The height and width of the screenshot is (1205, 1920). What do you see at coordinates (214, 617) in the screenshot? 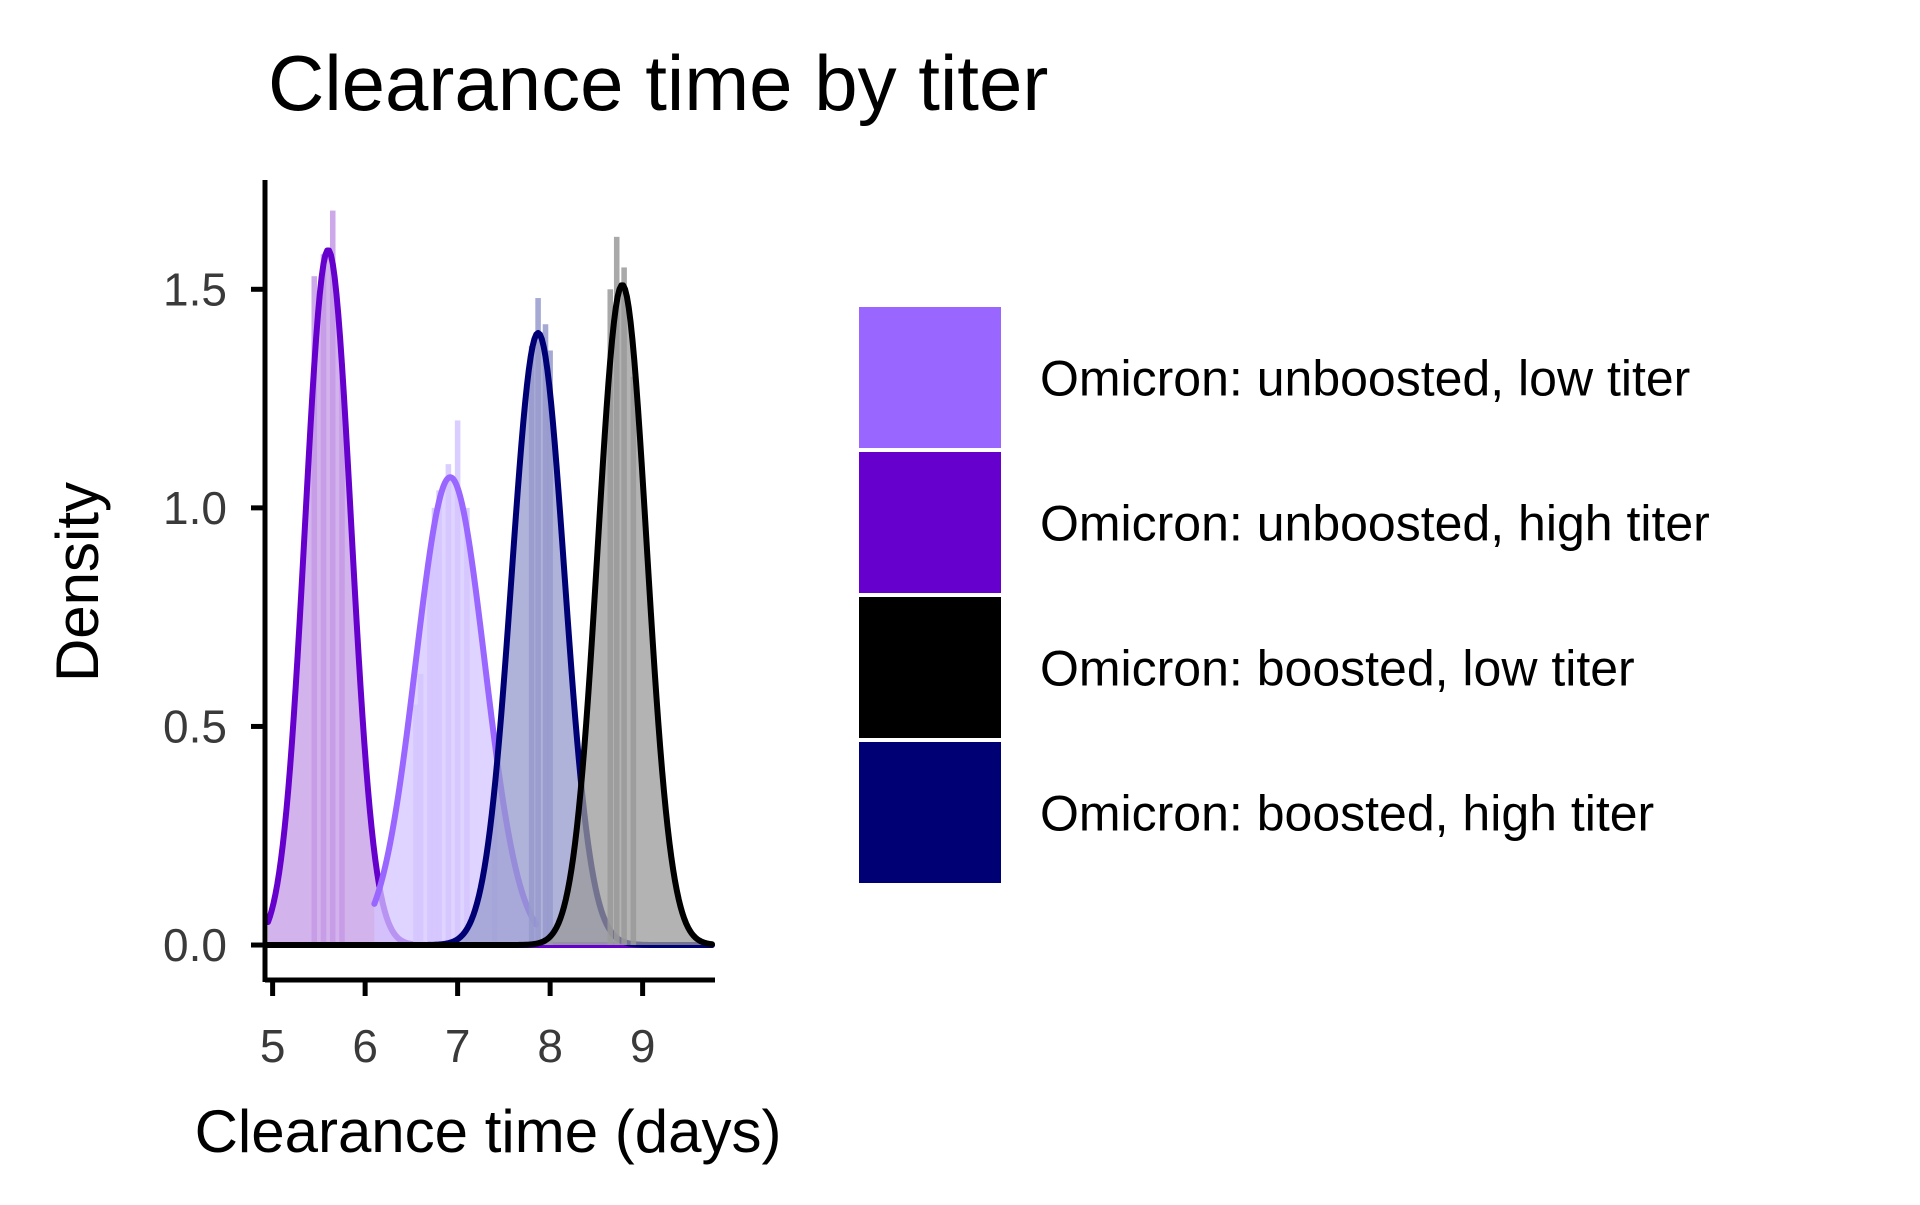
I see `y-ticks: 0.0 0.5 1.0 1.5` at bounding box center [214, 617].